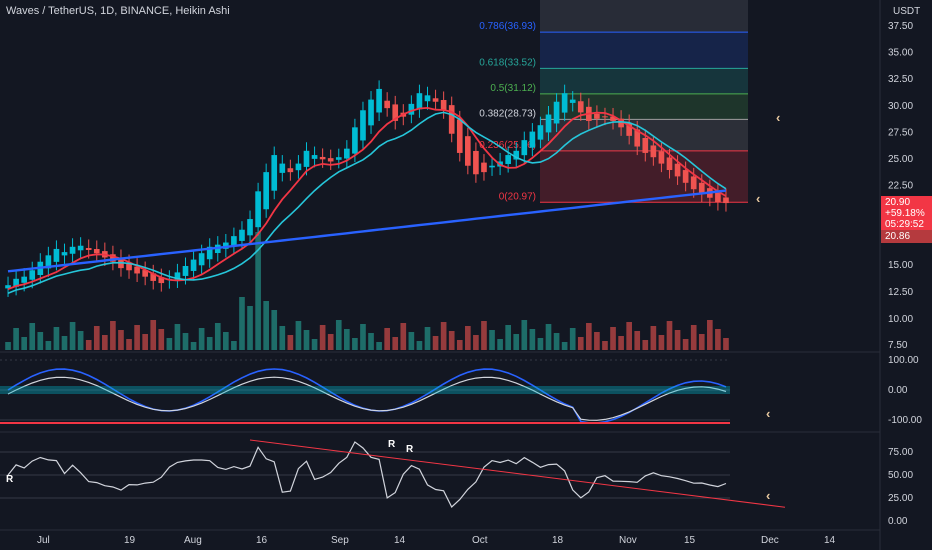 The height and width of the screenshot is (550, 932). What do you see at coordinates (903, 360) in the screenshot?
I see `osc-tick-label: 100.00` at bounding box center [903, 360].